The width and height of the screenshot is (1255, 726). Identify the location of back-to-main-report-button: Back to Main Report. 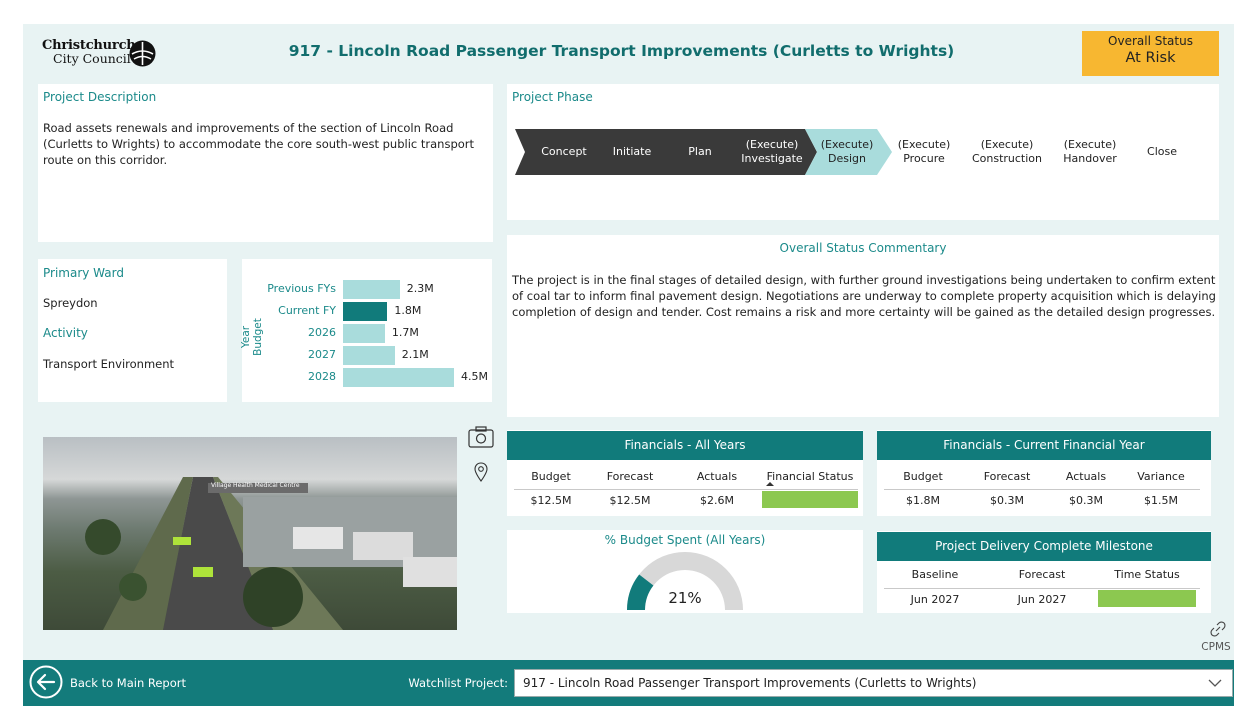
(128, 683).